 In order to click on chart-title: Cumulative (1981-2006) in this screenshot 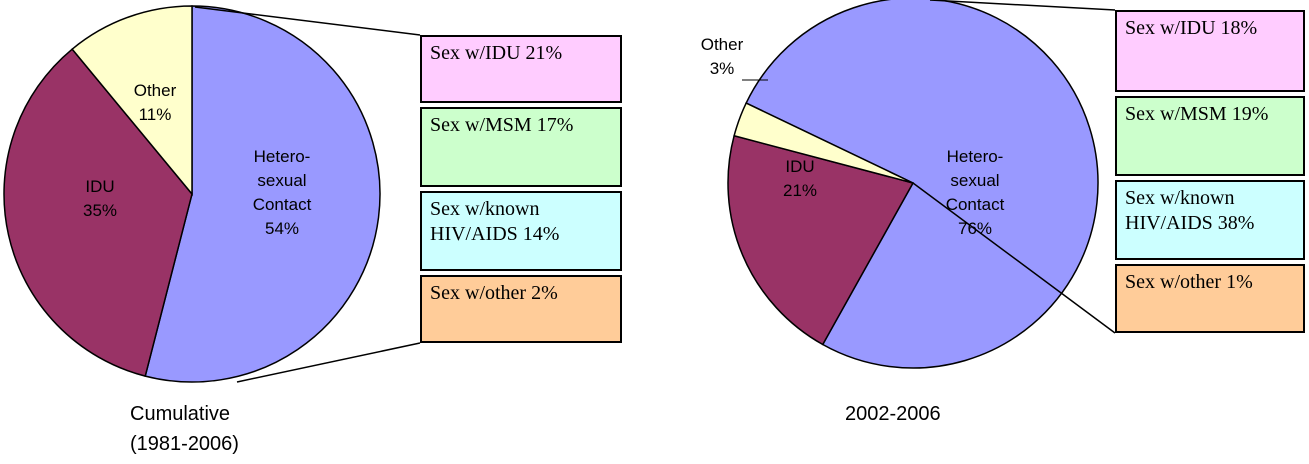, I will do `click(184, 429)`.